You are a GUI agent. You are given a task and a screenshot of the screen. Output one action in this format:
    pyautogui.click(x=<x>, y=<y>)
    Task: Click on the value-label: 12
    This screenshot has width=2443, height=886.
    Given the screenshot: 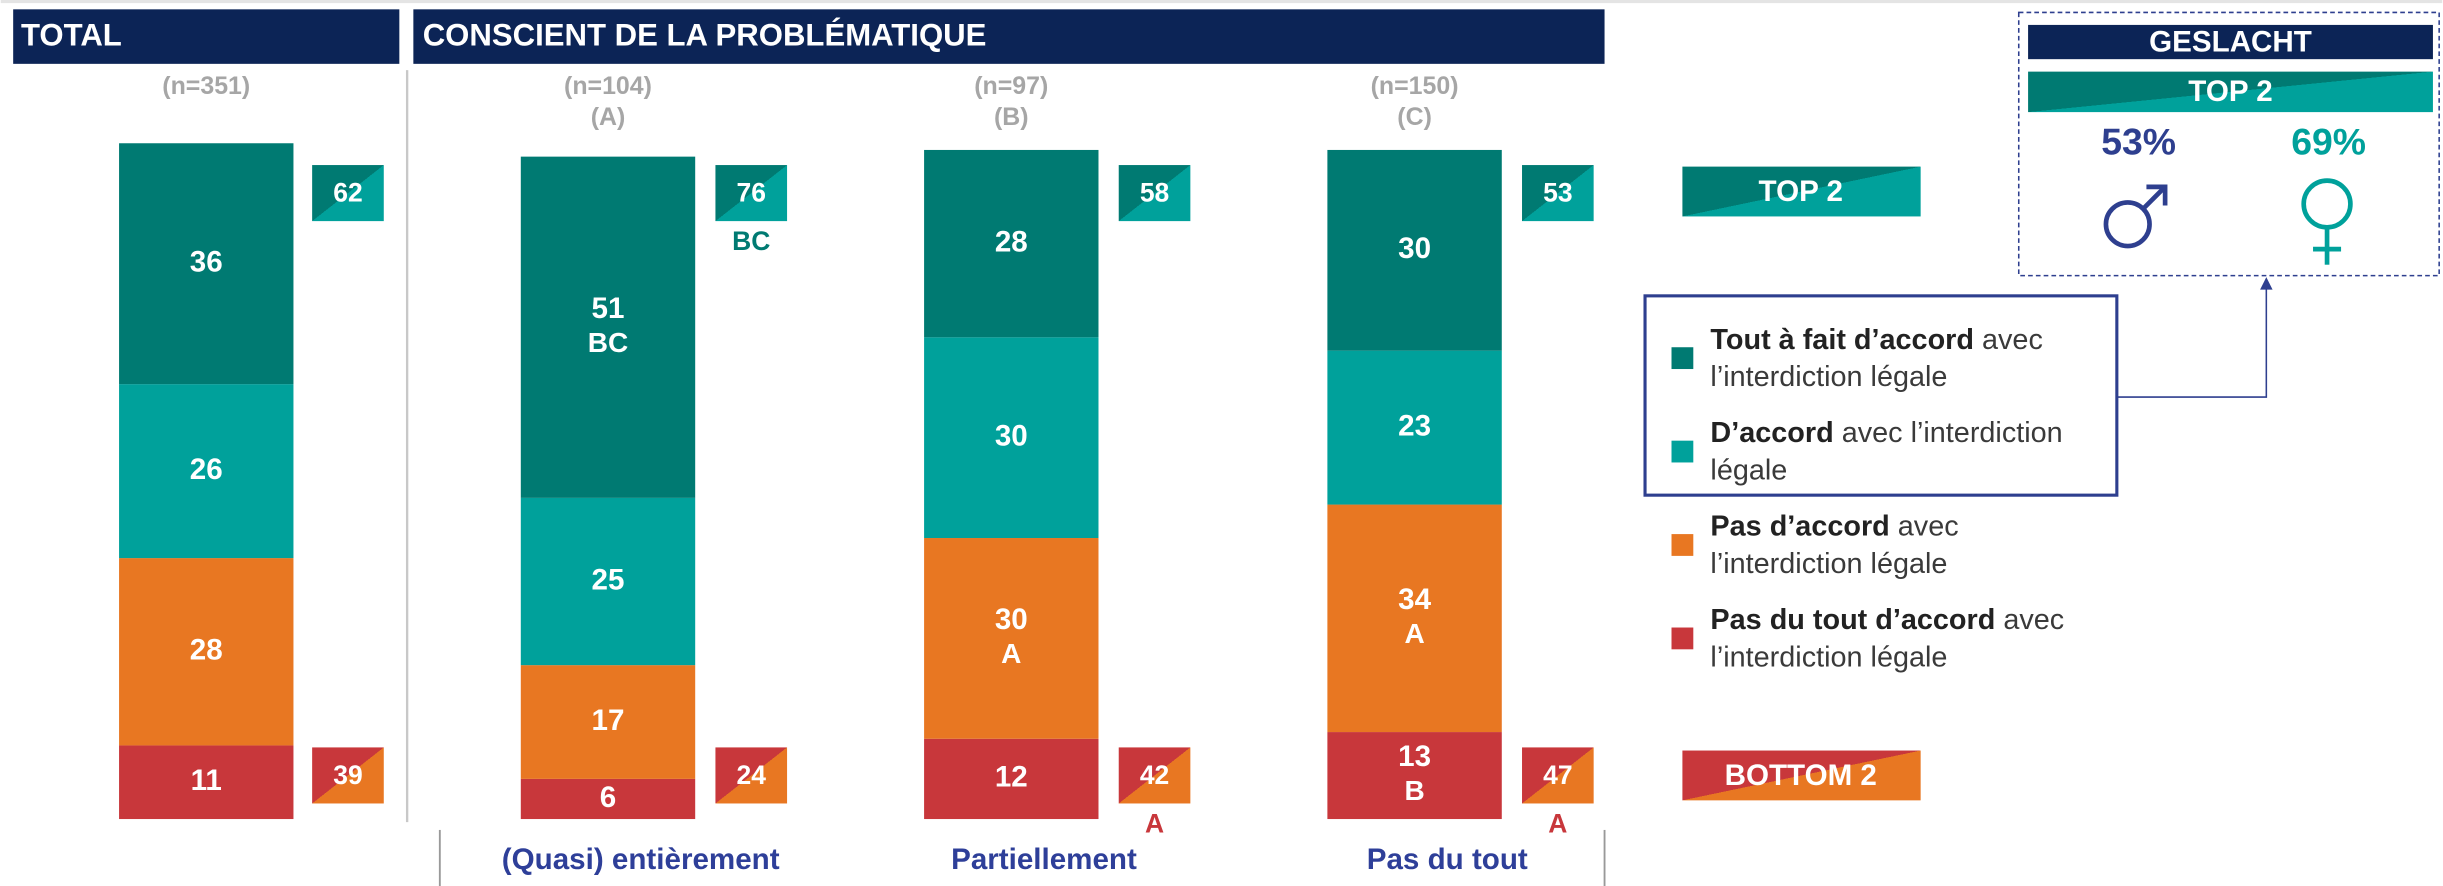 What is the action you would take?
    pyautogui.click(x=1011, y=777)
    